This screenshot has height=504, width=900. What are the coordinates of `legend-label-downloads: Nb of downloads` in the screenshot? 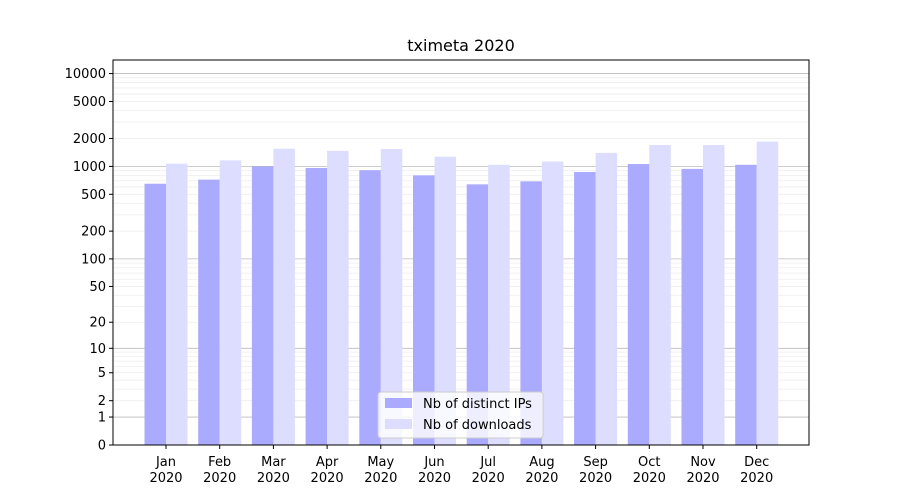 It's located at (477, 425).